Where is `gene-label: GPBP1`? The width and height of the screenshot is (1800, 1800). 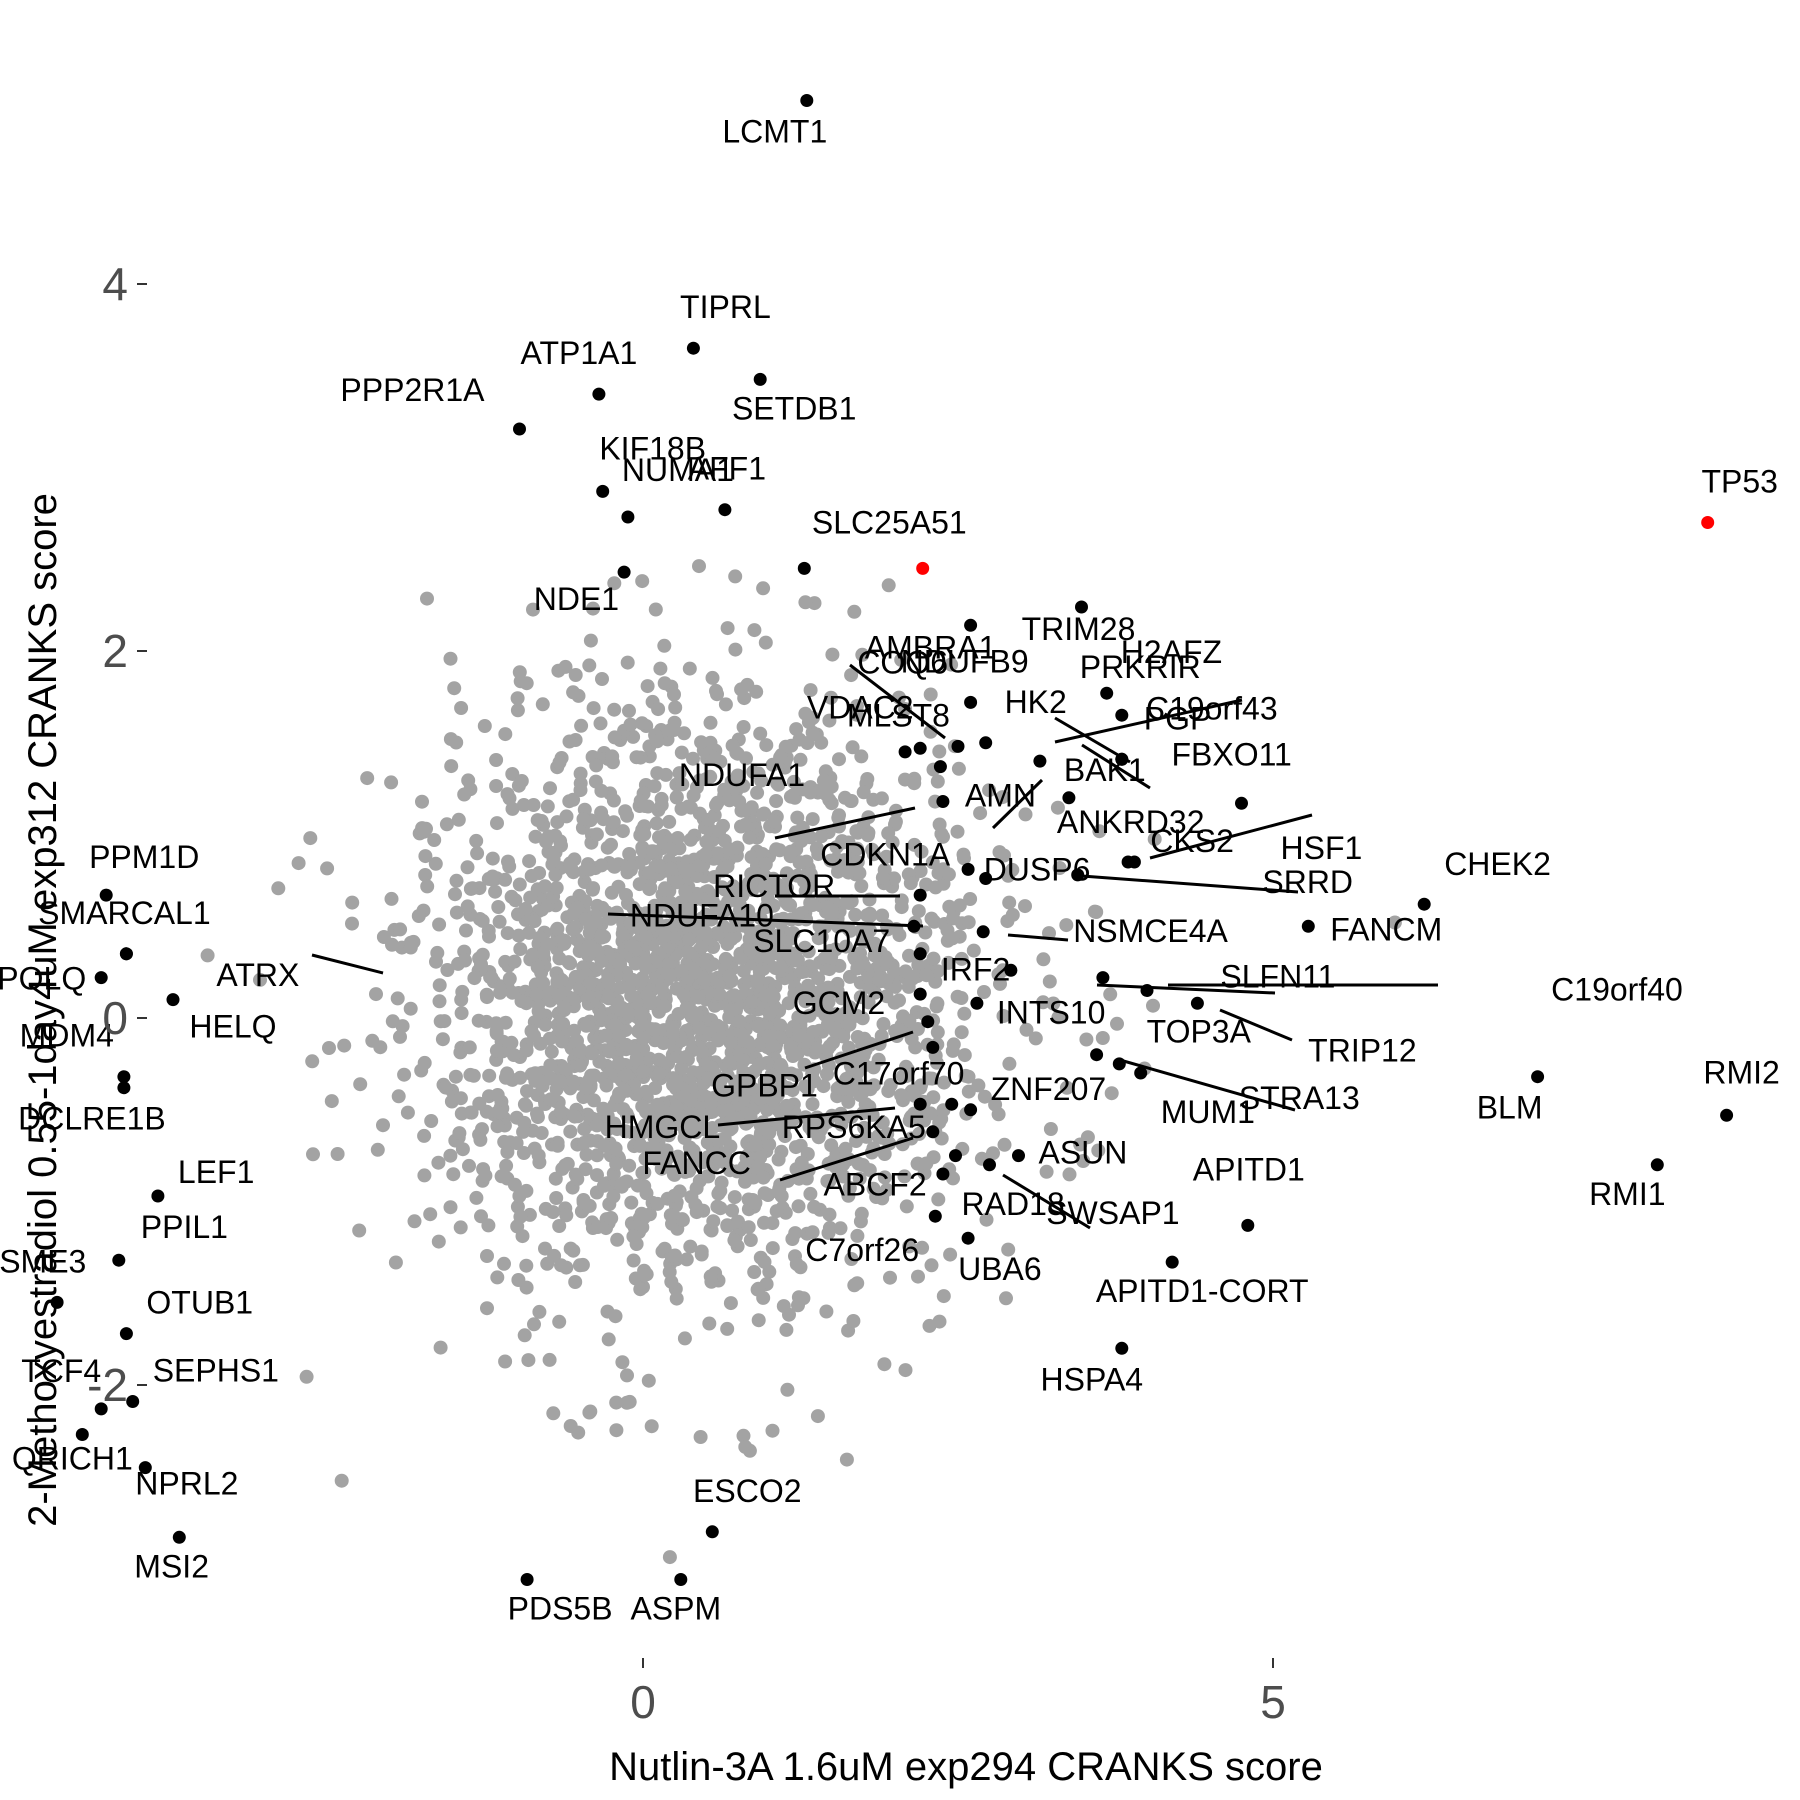 gene-label: GPBP1 is located at coordinates (764, 1086).